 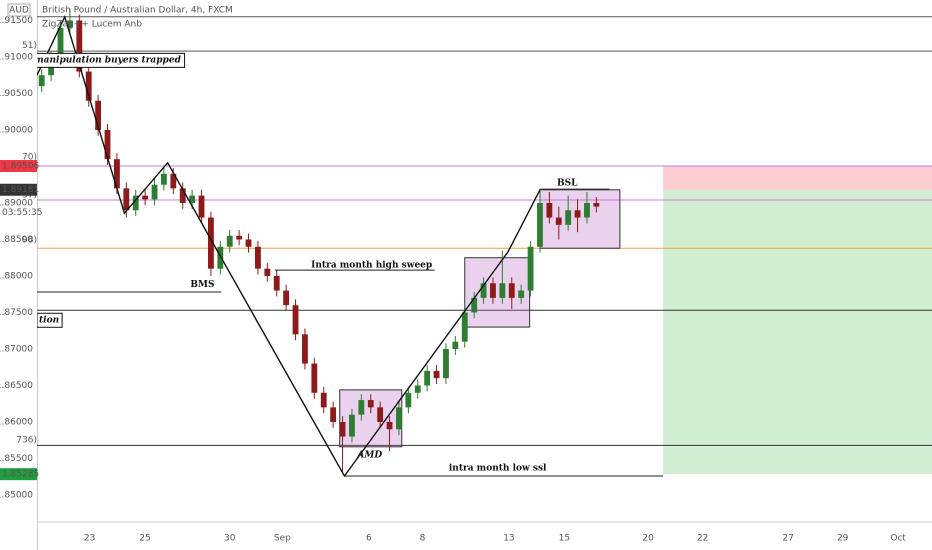 What do you see at coordinates (797, 178) in the screenshot?
I see `stop-zone` at bounding box center [797, 178].